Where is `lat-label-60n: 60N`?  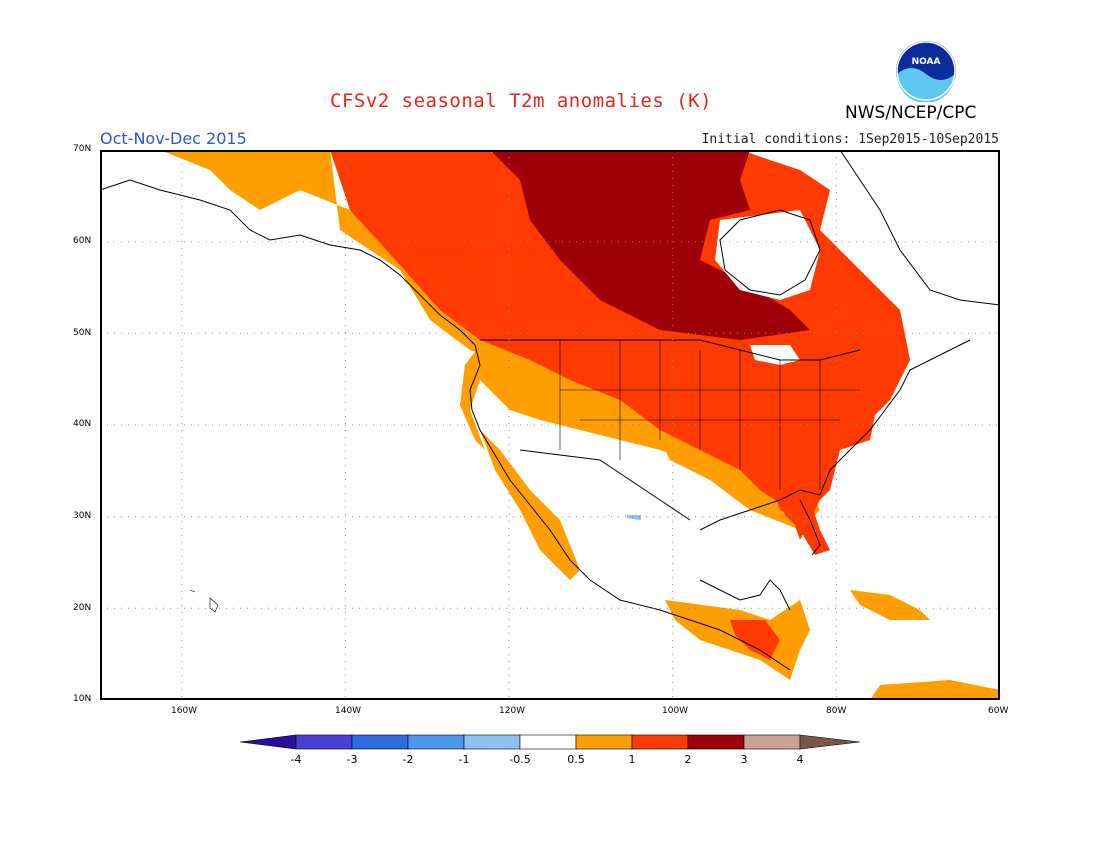 lat-label-60n: 60N is located at coordinates (82, 241).